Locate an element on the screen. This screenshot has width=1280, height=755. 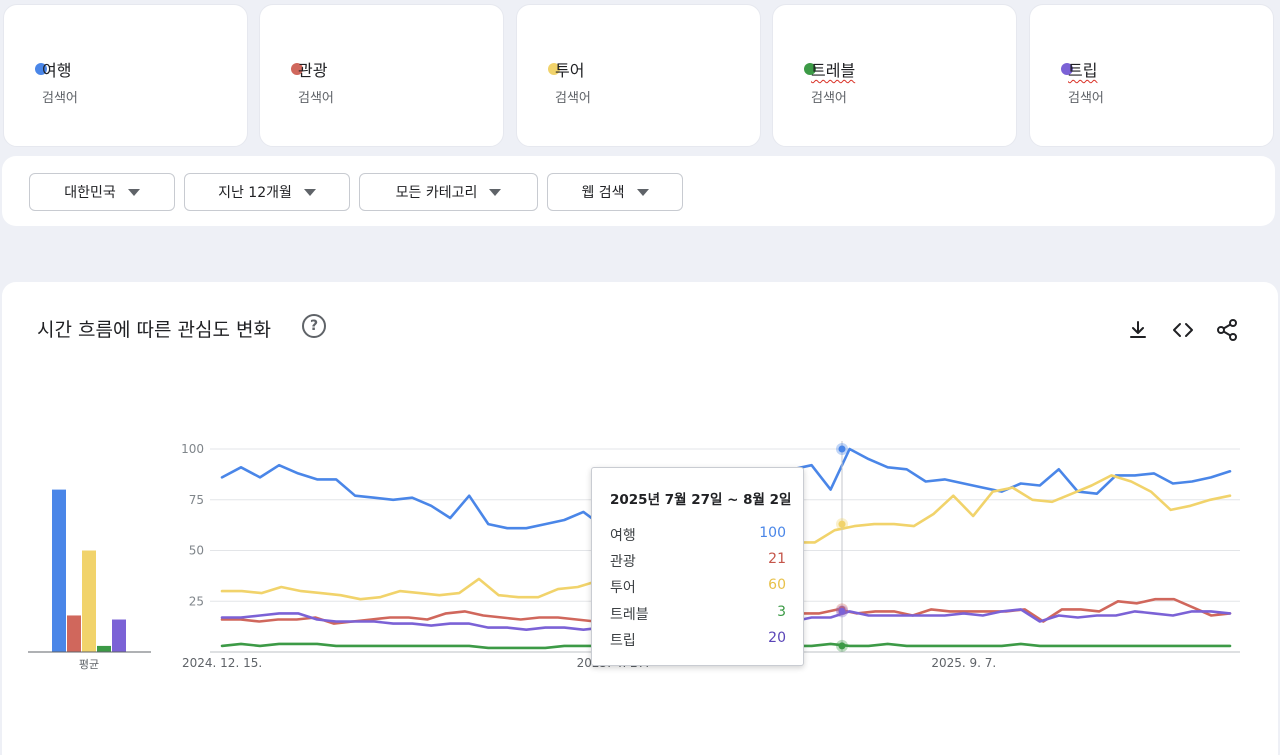
download-icon is located at coordinates (1138, 330).